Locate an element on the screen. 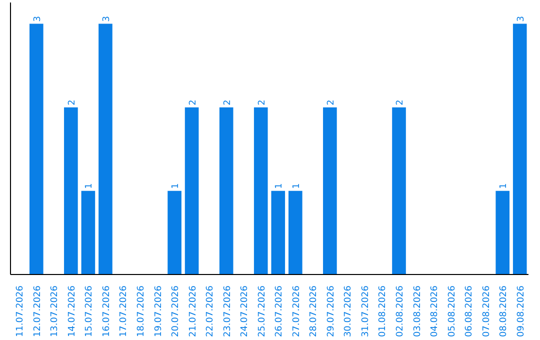 This screenshot has width=540, height=340. x-tick-label: 22.07.2026 is located at coordinates (211, 311).